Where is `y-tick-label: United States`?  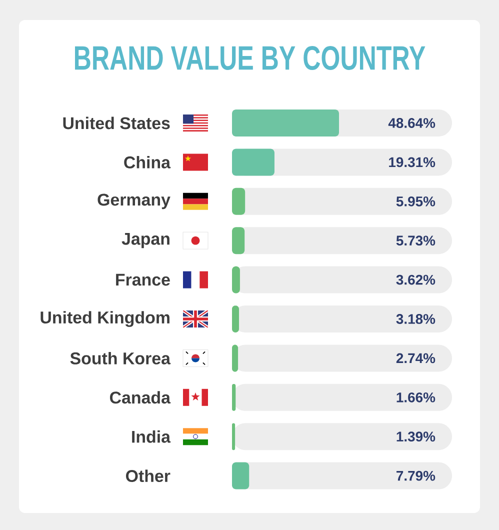 y-tick-label: United States is located at coordinates (116, 123).